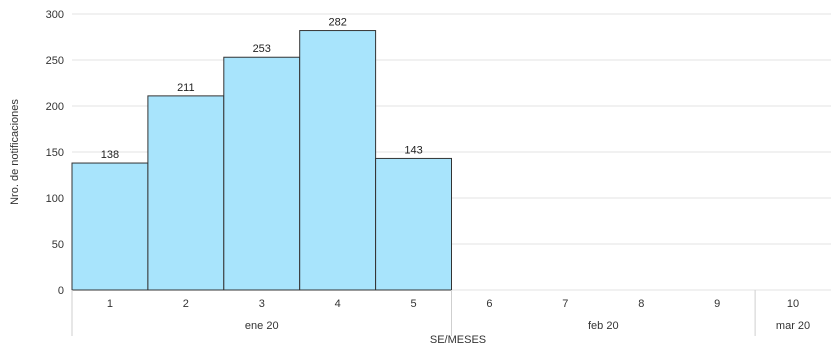  Describe the element at coordinates (717, 304) in the screenshot. I see `x-tick-label: 9` at that location.